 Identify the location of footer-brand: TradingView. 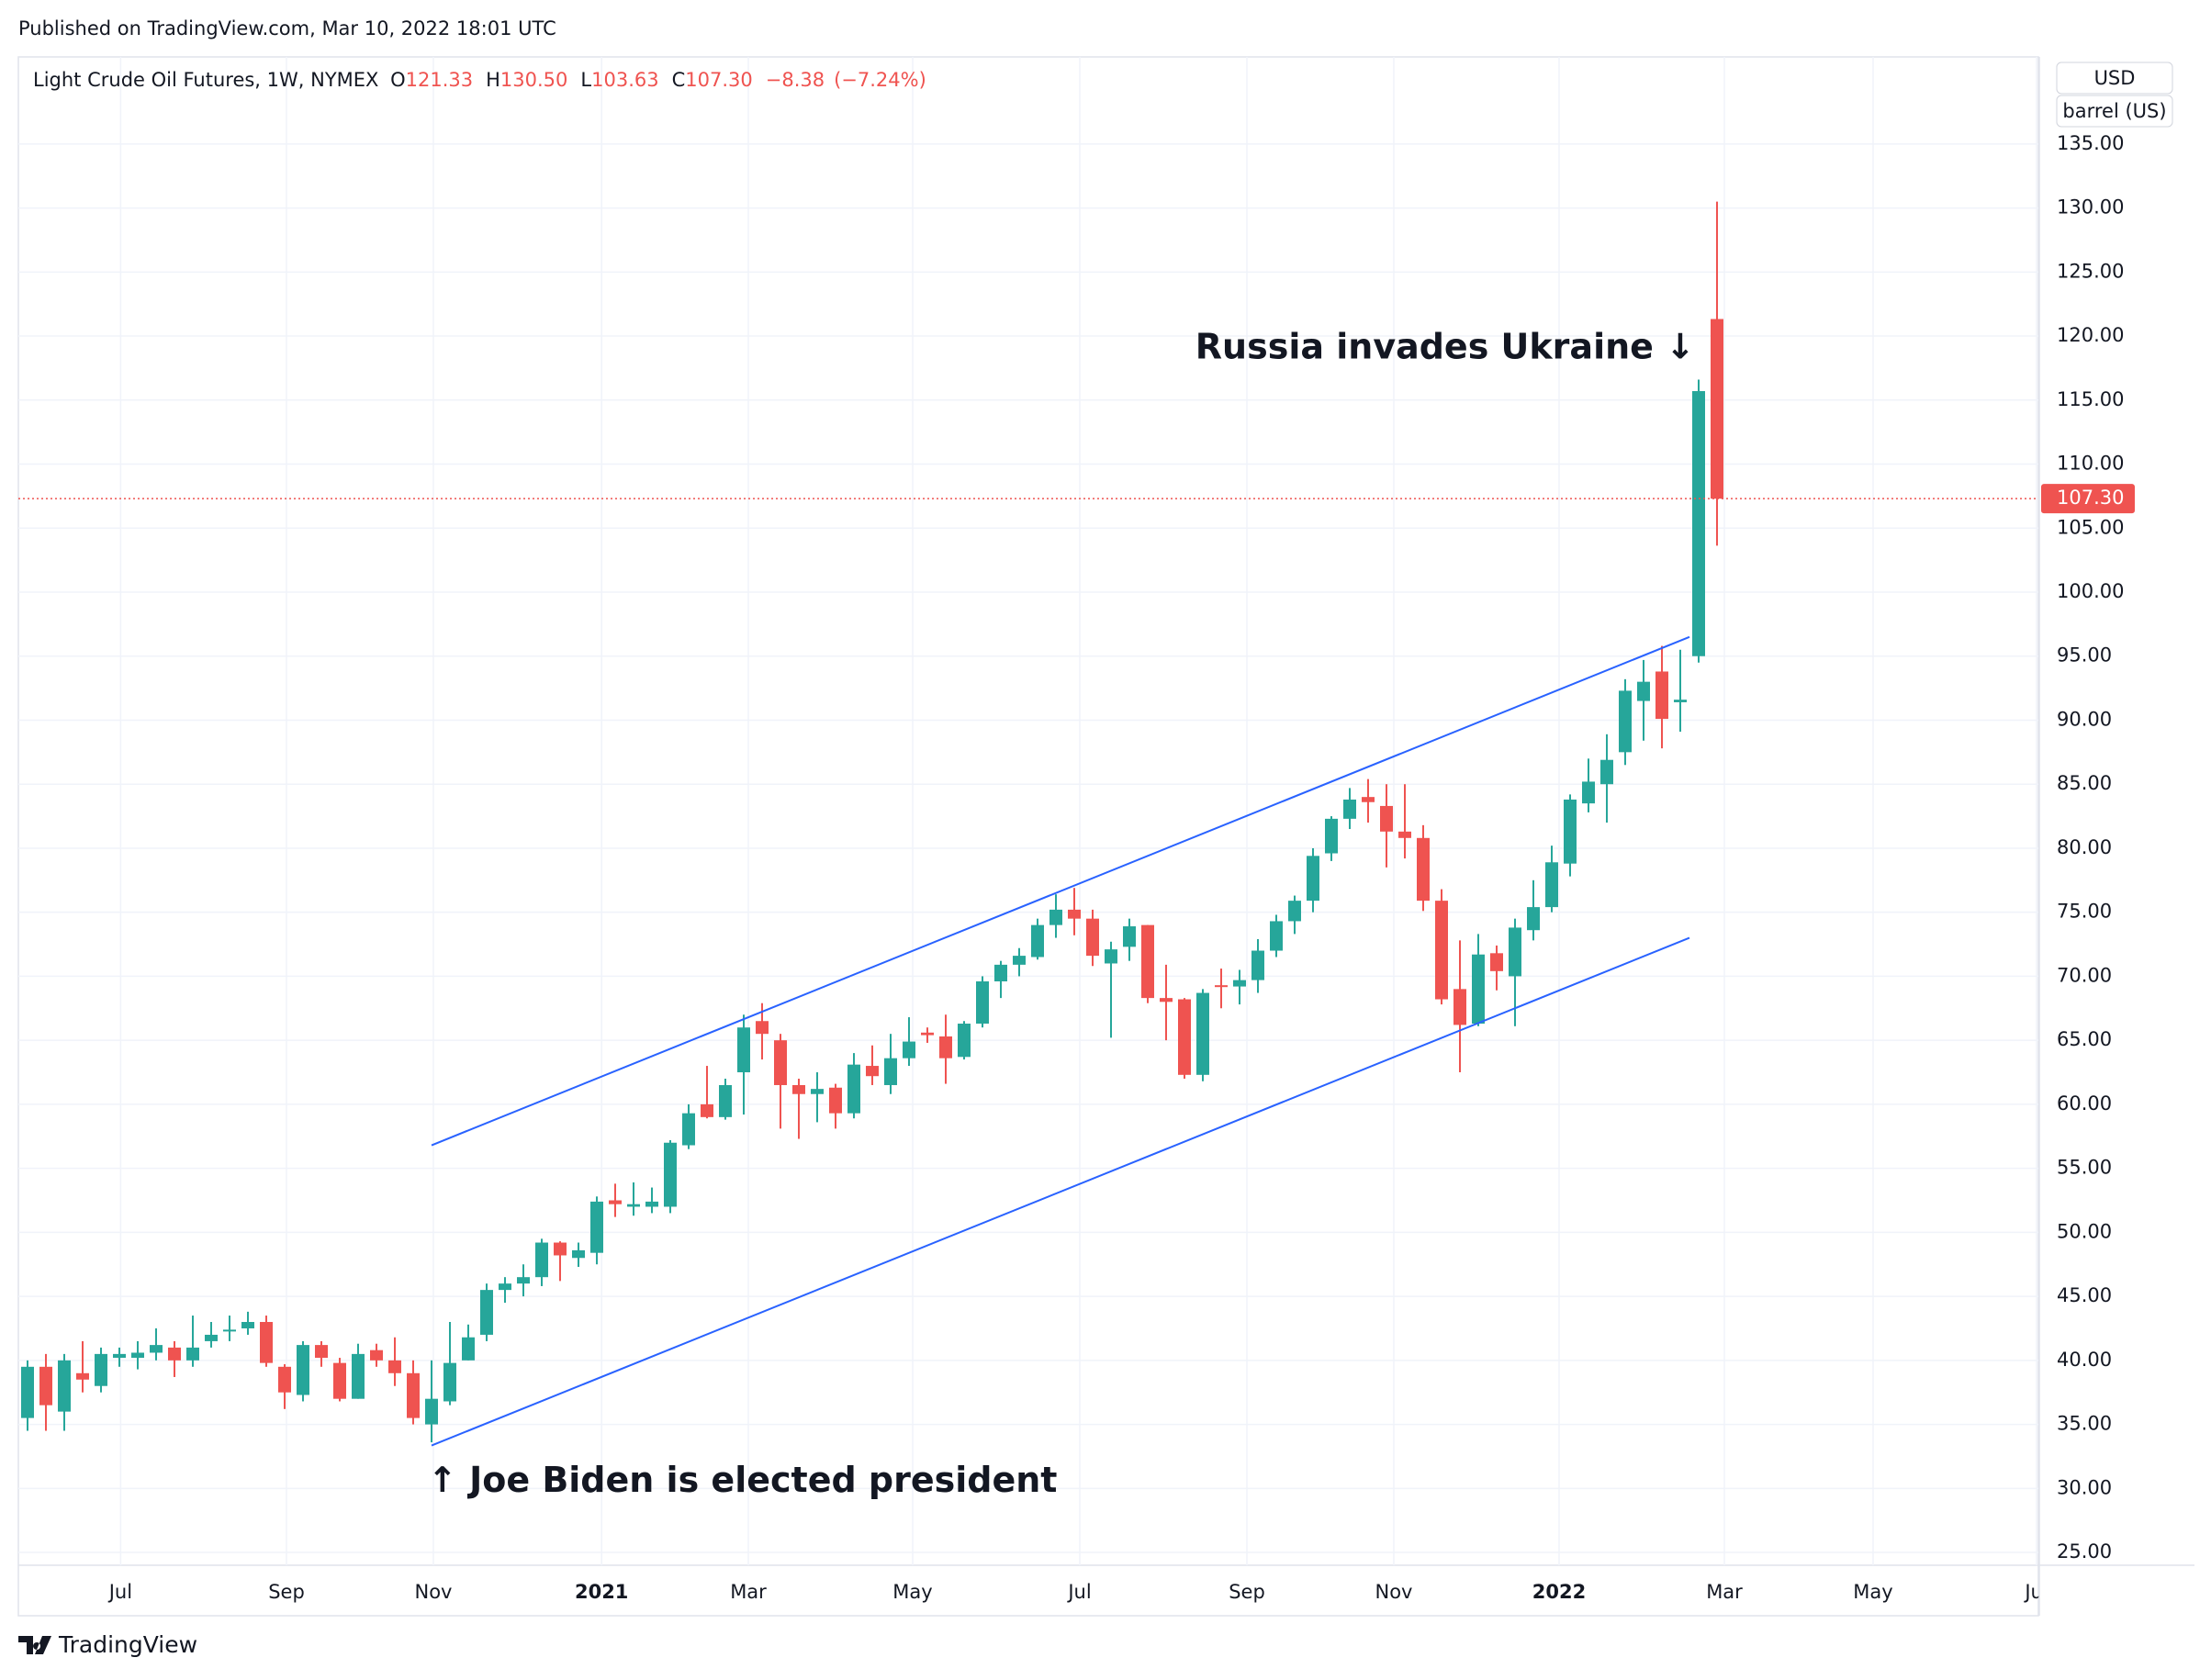
(127, 1644).